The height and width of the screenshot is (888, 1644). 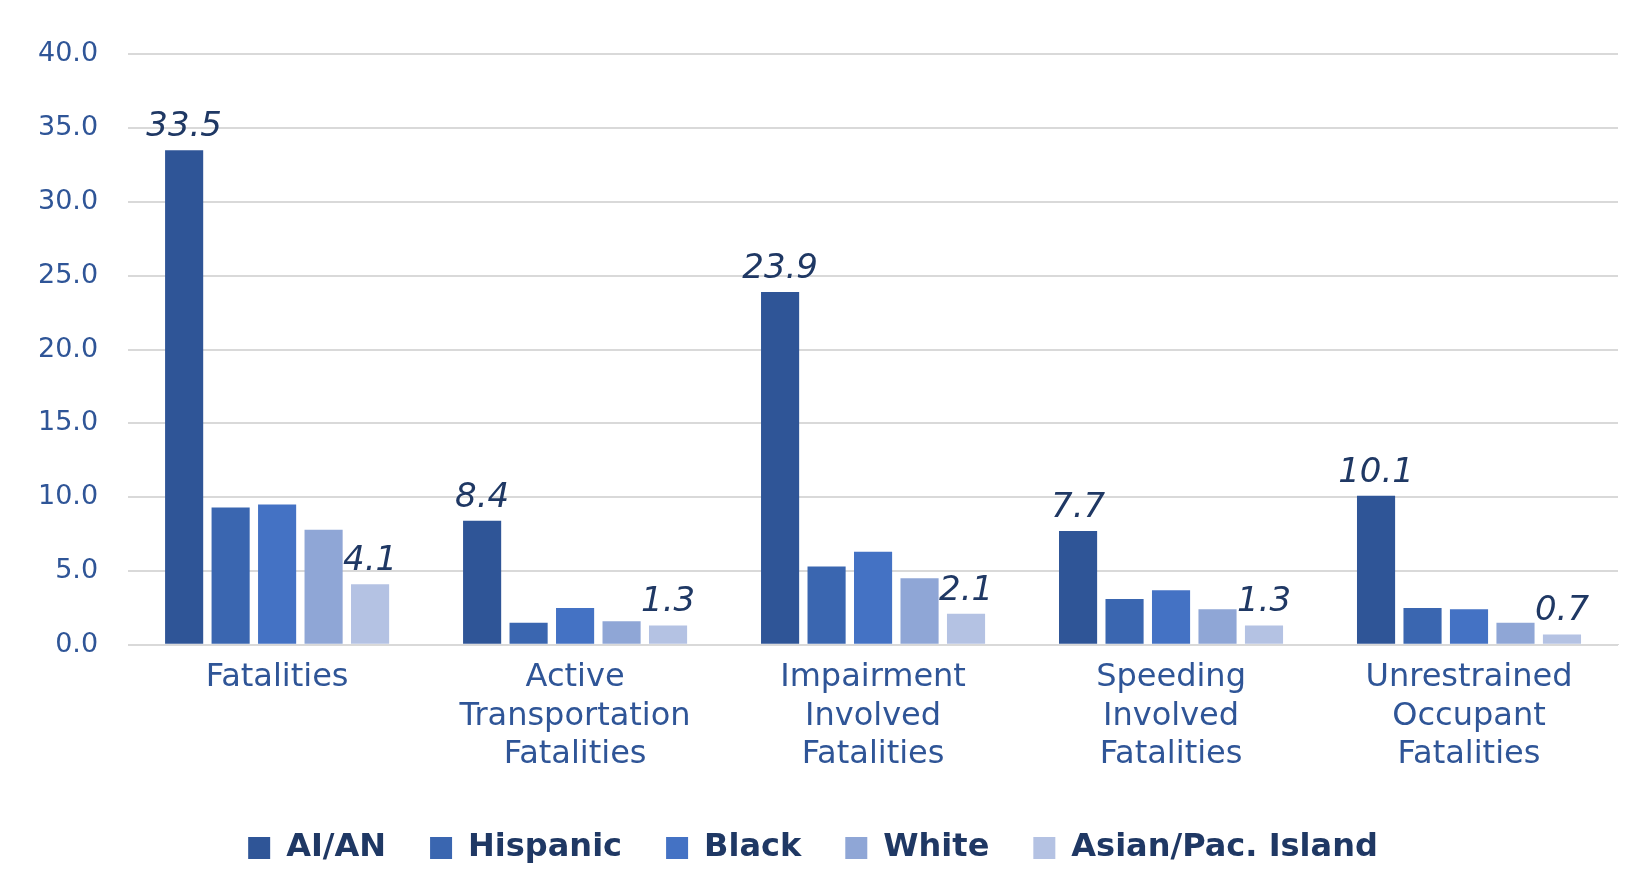 What do you see at coordinates (1224, 845) in the screenshot?
I see `legend-label: Asian/Pac. Island` at bounding box center [1224, 845].